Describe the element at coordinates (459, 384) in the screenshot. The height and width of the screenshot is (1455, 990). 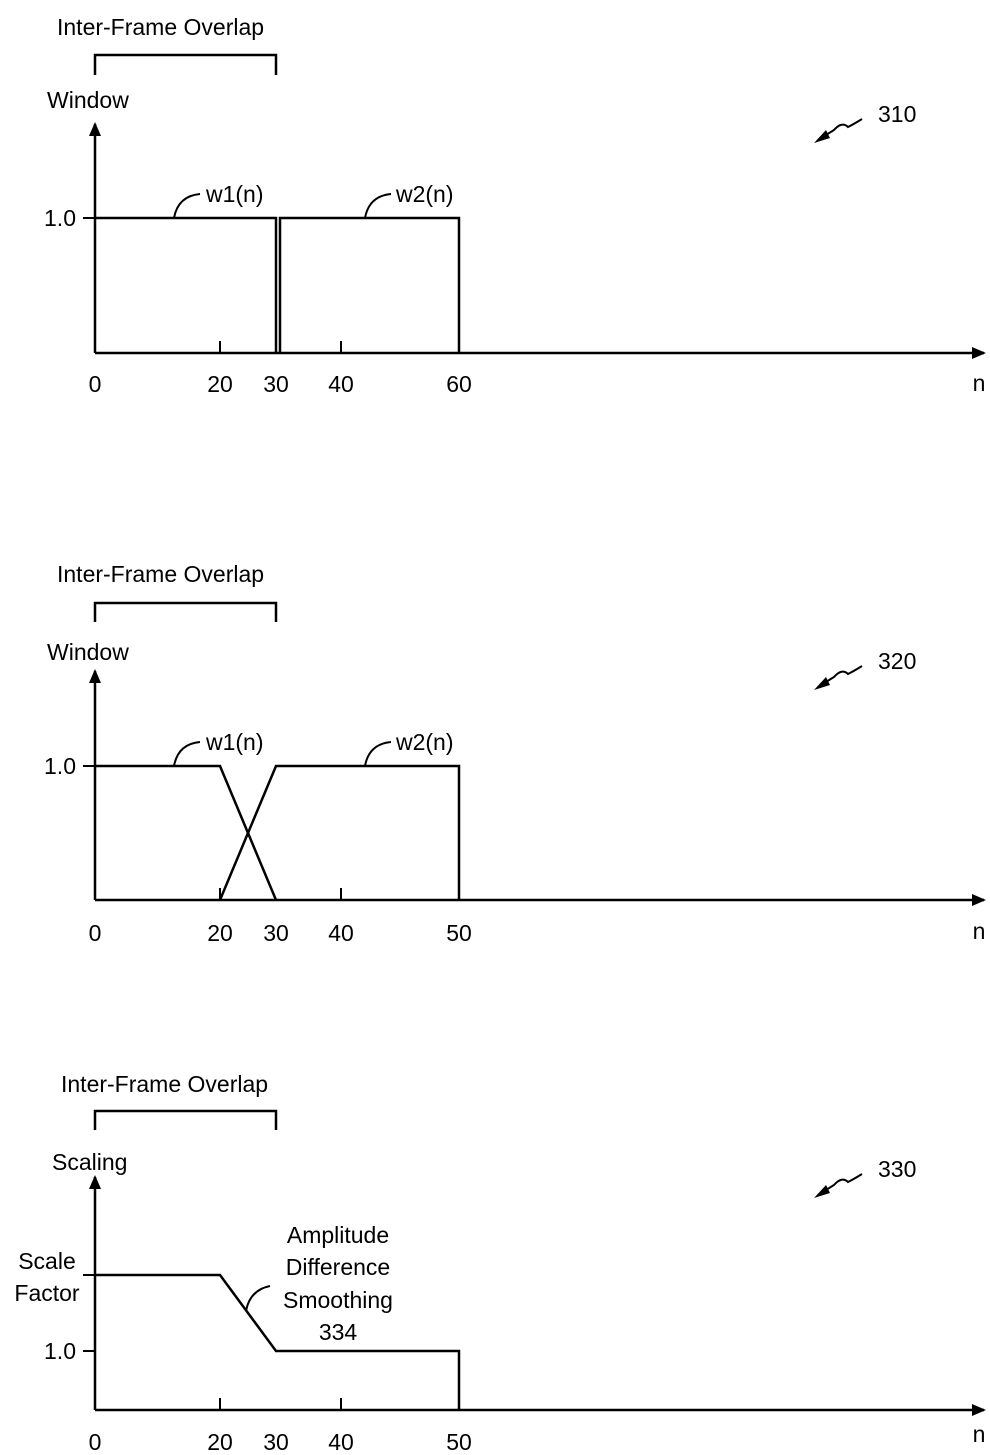
I see `x-tick-label: 60` at that location.